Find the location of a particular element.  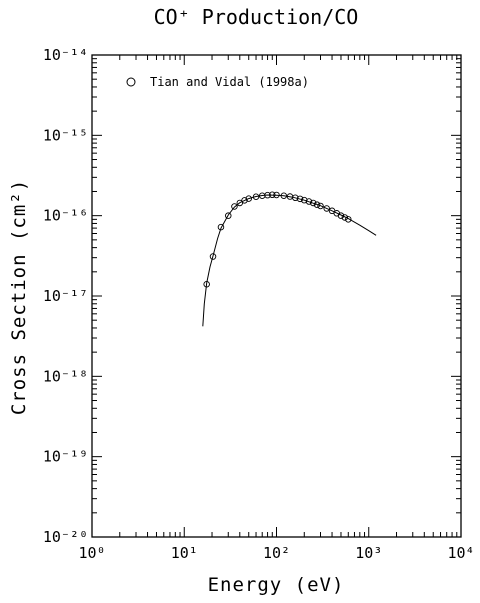

y-tick-labels: 10⁻²⁰ 10⁻¹⁹ 10⁻¹⁸ 10⁻¹⁷ 10⁻¹⁶ 10⁻¹⁵ 10⁻¹⁴ is located at coordinates (65, 296).